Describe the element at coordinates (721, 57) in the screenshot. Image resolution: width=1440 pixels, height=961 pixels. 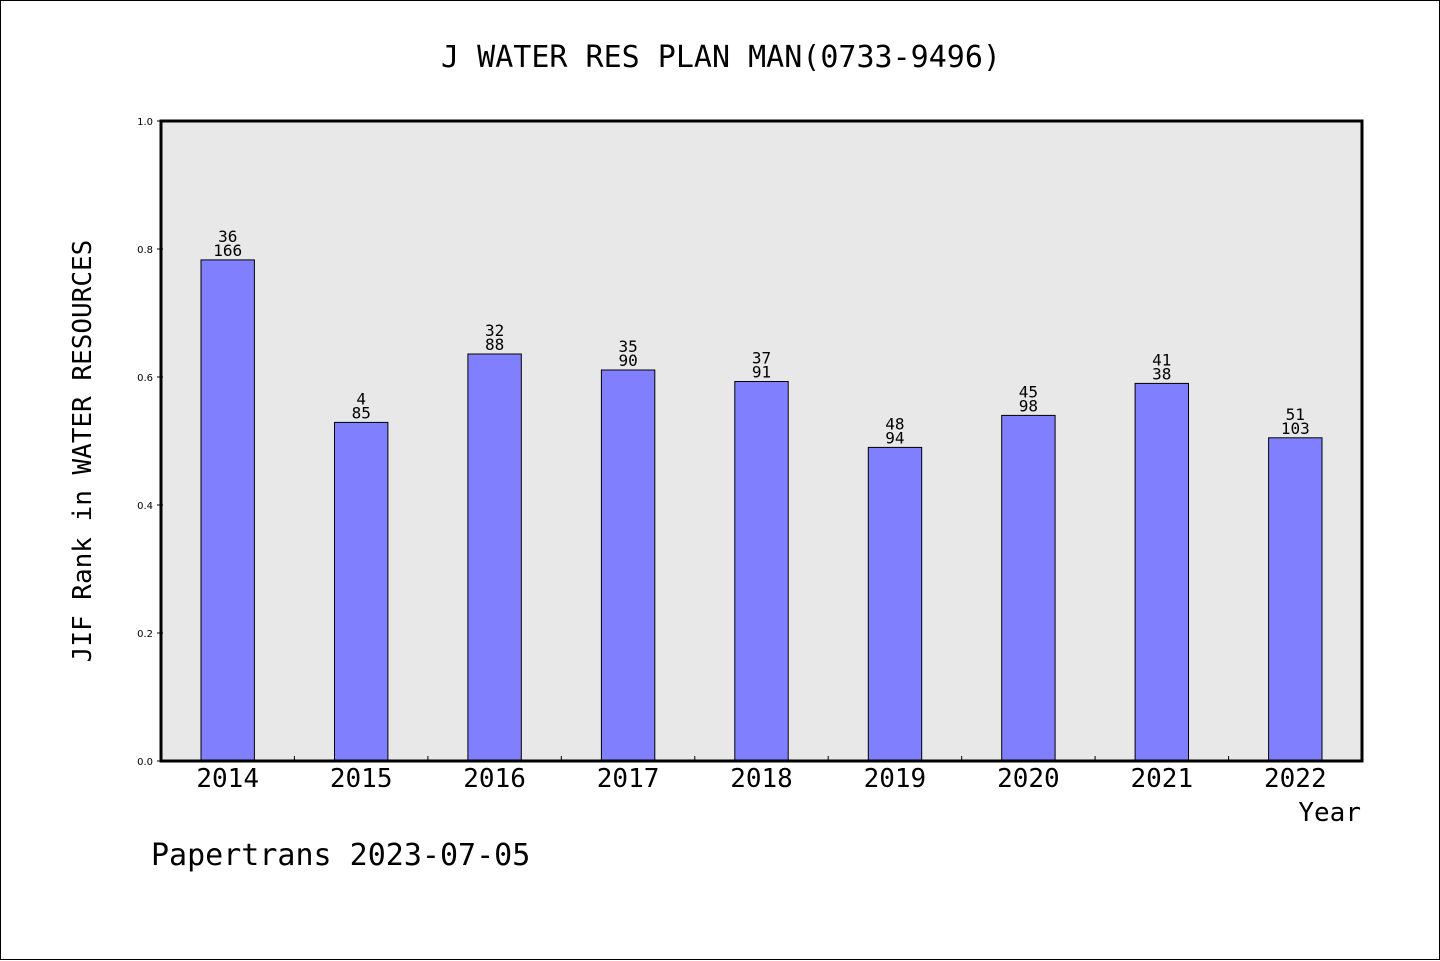
I see `chart-title: J WATER RES PLAN MAN(0733-9496)` at that location.